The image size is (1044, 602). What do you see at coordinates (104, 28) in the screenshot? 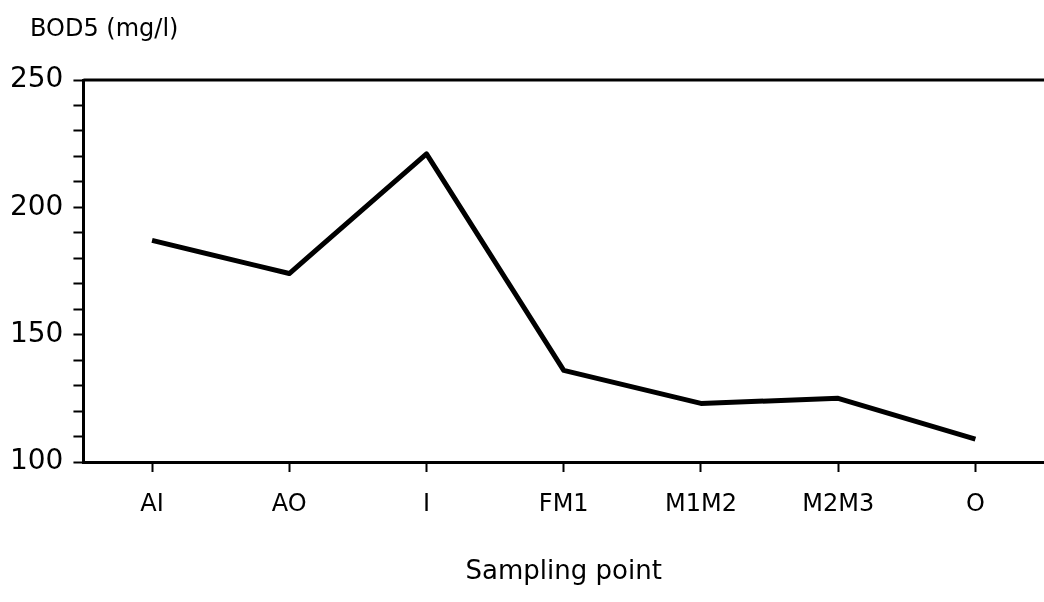
I see `y-axis-title: BOD5 (mg/l)` at bounding box center [104, 28].